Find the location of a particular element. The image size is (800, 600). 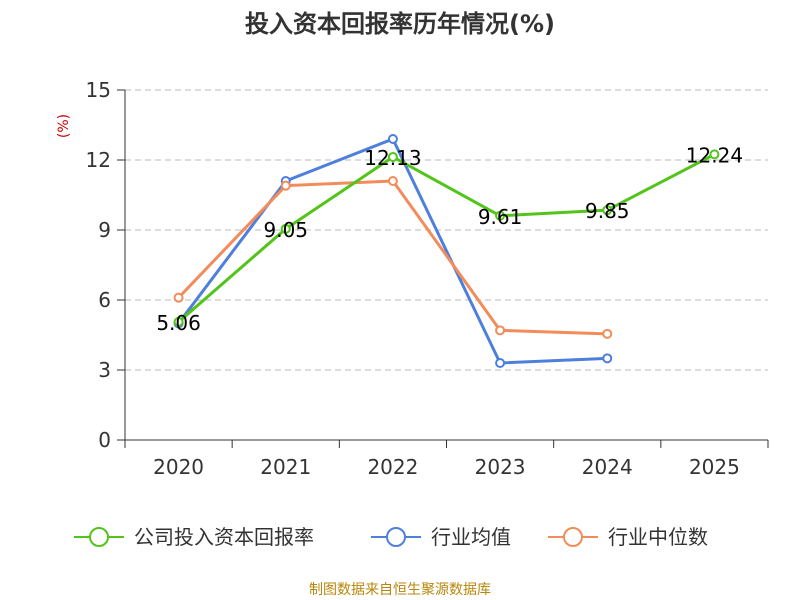

x-tick-label-2022: 2022 is located at coordinates (392, 467).